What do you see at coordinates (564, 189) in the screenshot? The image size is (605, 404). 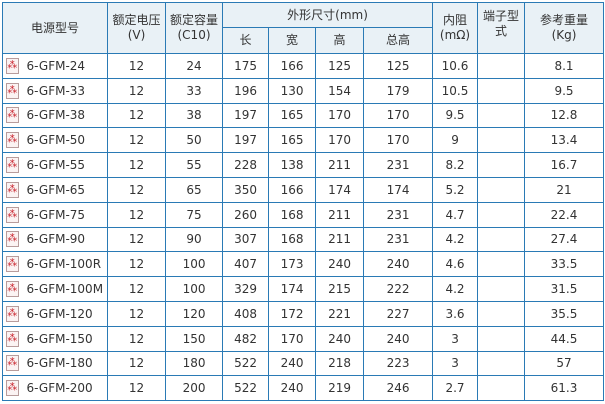 I see `cell-weight: 21` at bounding box center [564, 189].